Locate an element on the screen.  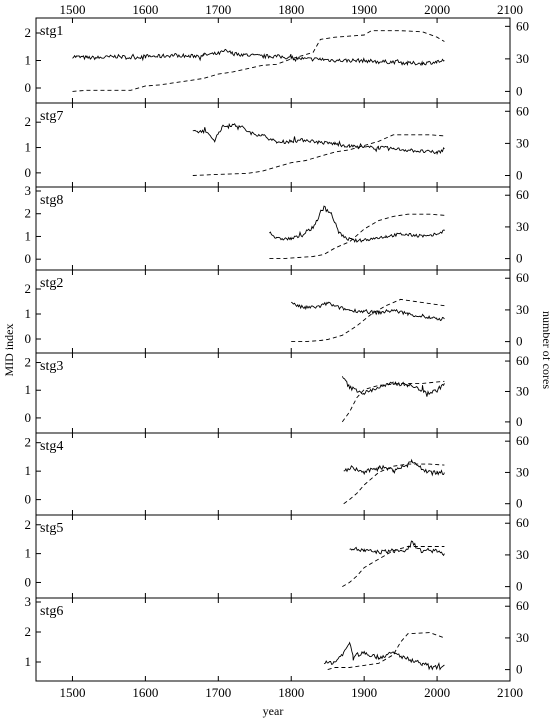
panel-stg5: 0 1 2 0 30 60 stg5 is located at coordinates (277, 556).